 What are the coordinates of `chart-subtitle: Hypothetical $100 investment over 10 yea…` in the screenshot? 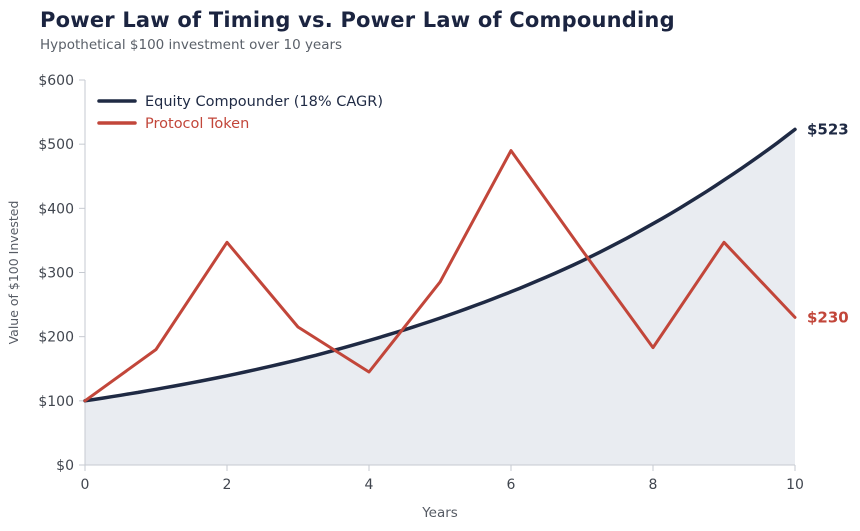 It's located at (191, 45).